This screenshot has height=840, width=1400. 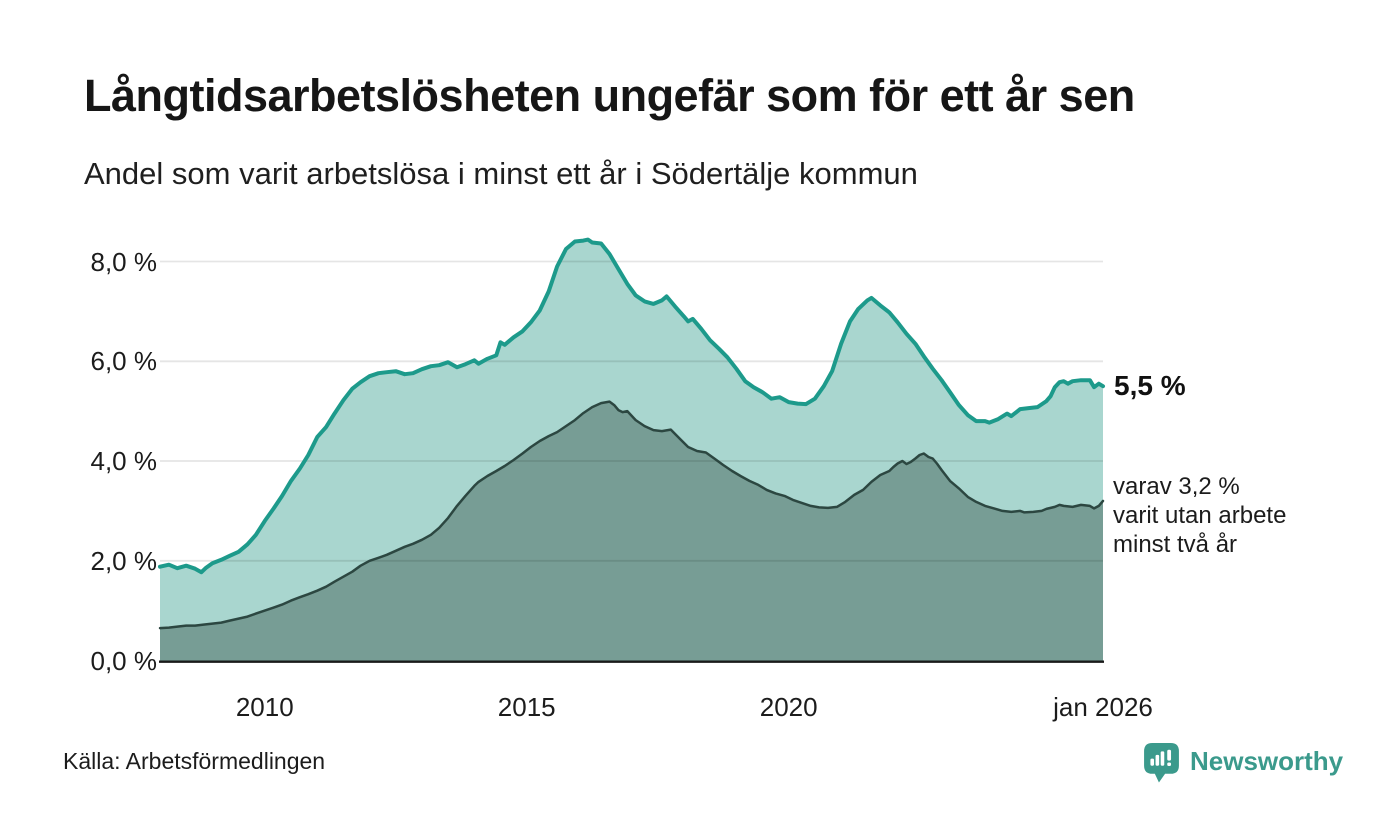 What do you see at coordinates (124, 660) in the screenshot?
I see `y-axis-tick-label: 0,0 %` at bounding box center [124, 660].